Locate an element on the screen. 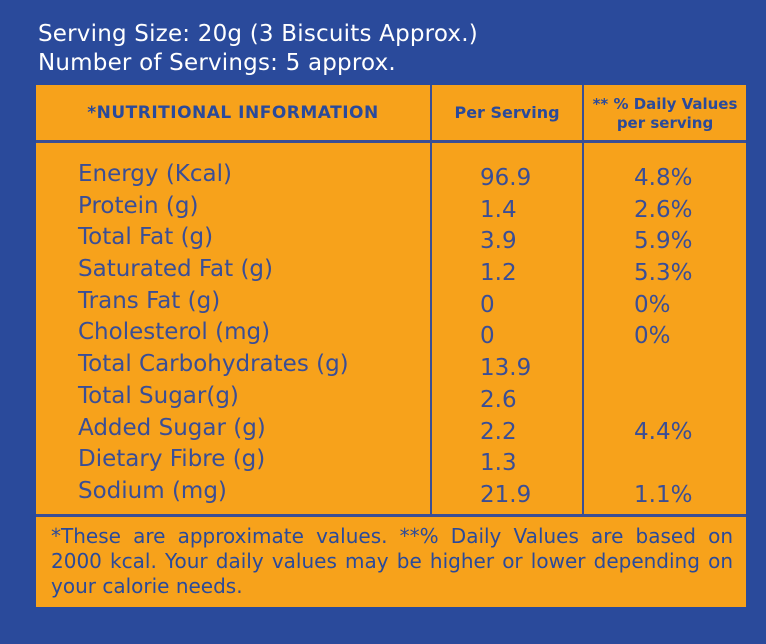 This screenshot has width=766, height=644. daily-value-column: 4.8% 2.6% 5.9% 5.3% 0% 0% 4.4% 1.1% is located at coordinates (663, 337).